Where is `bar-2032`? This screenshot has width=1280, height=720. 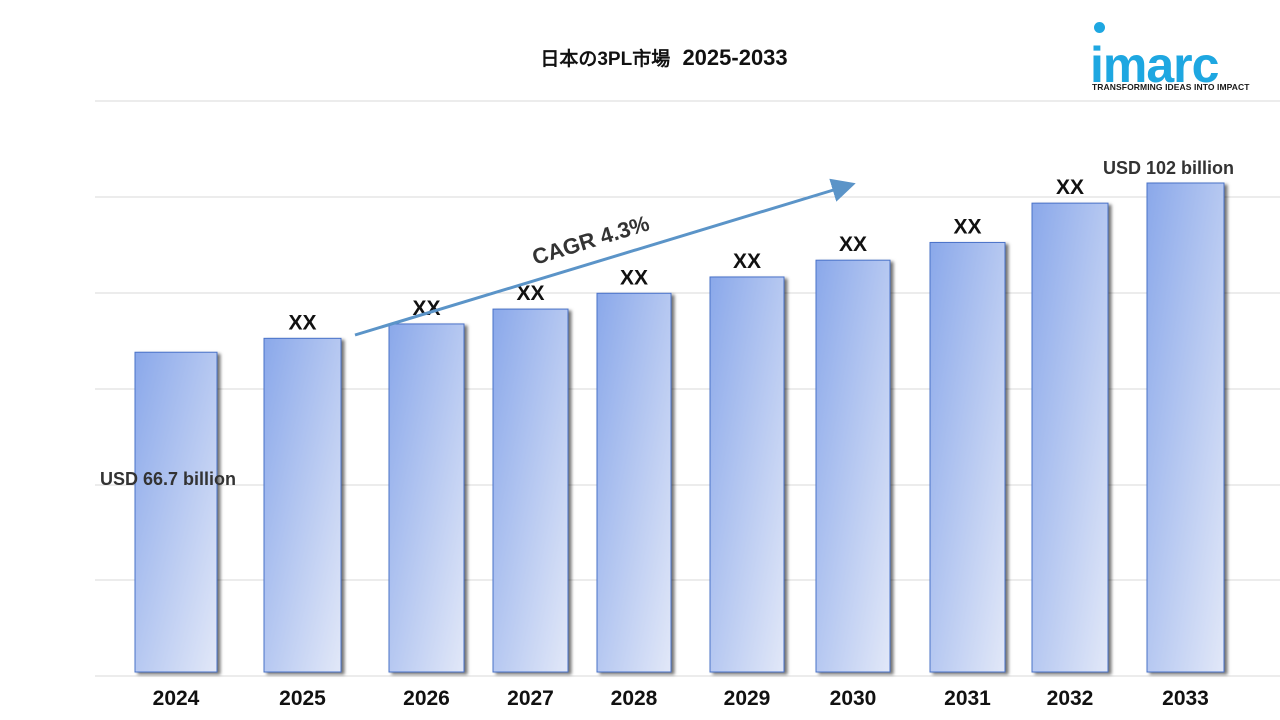 bar-2032 is located at coordinates (1070, 437).